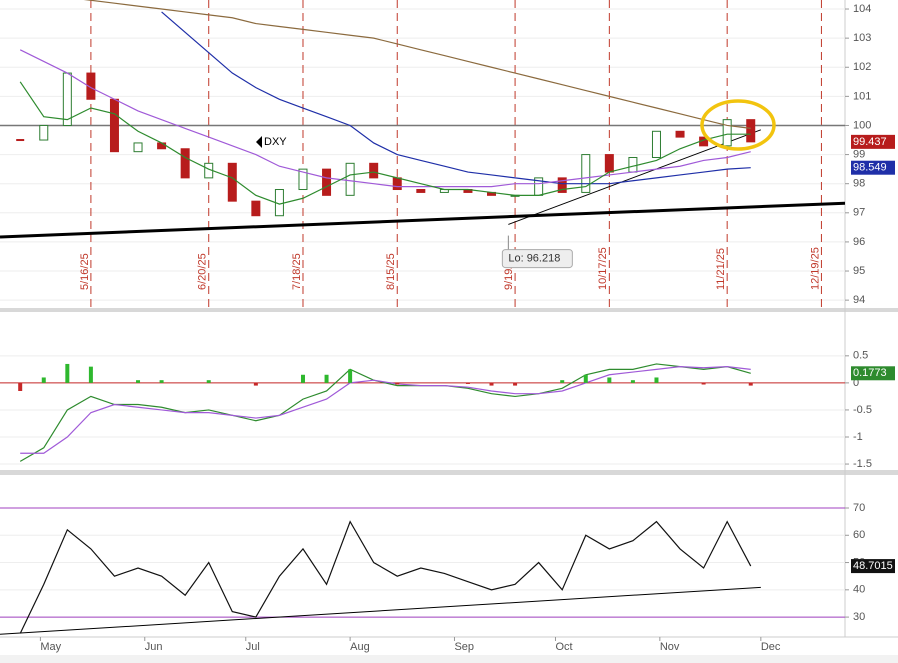 The height and width of the screenshot is (663, 898). What do you see at coordinates (859, 271) in the screenshot?
I see `y-tick-label: 95` at bounding box center [859, 271].